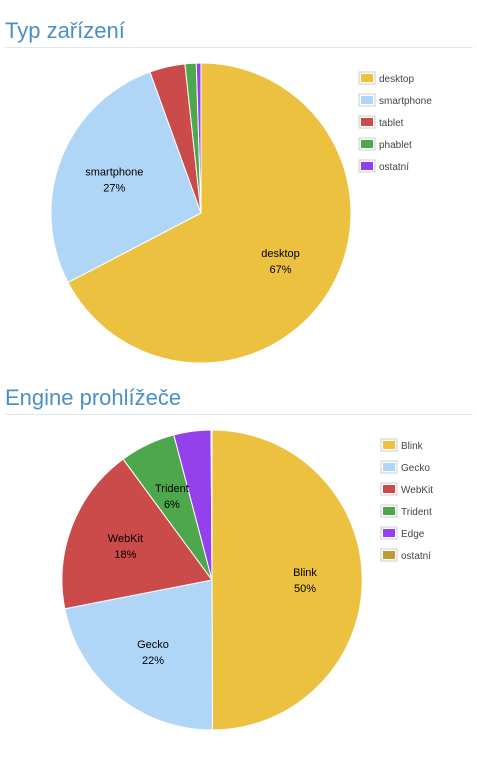 The height and width of the screenshot is (777, 477). I want to click on legend-label-blink: Blink, so click(412, 446).